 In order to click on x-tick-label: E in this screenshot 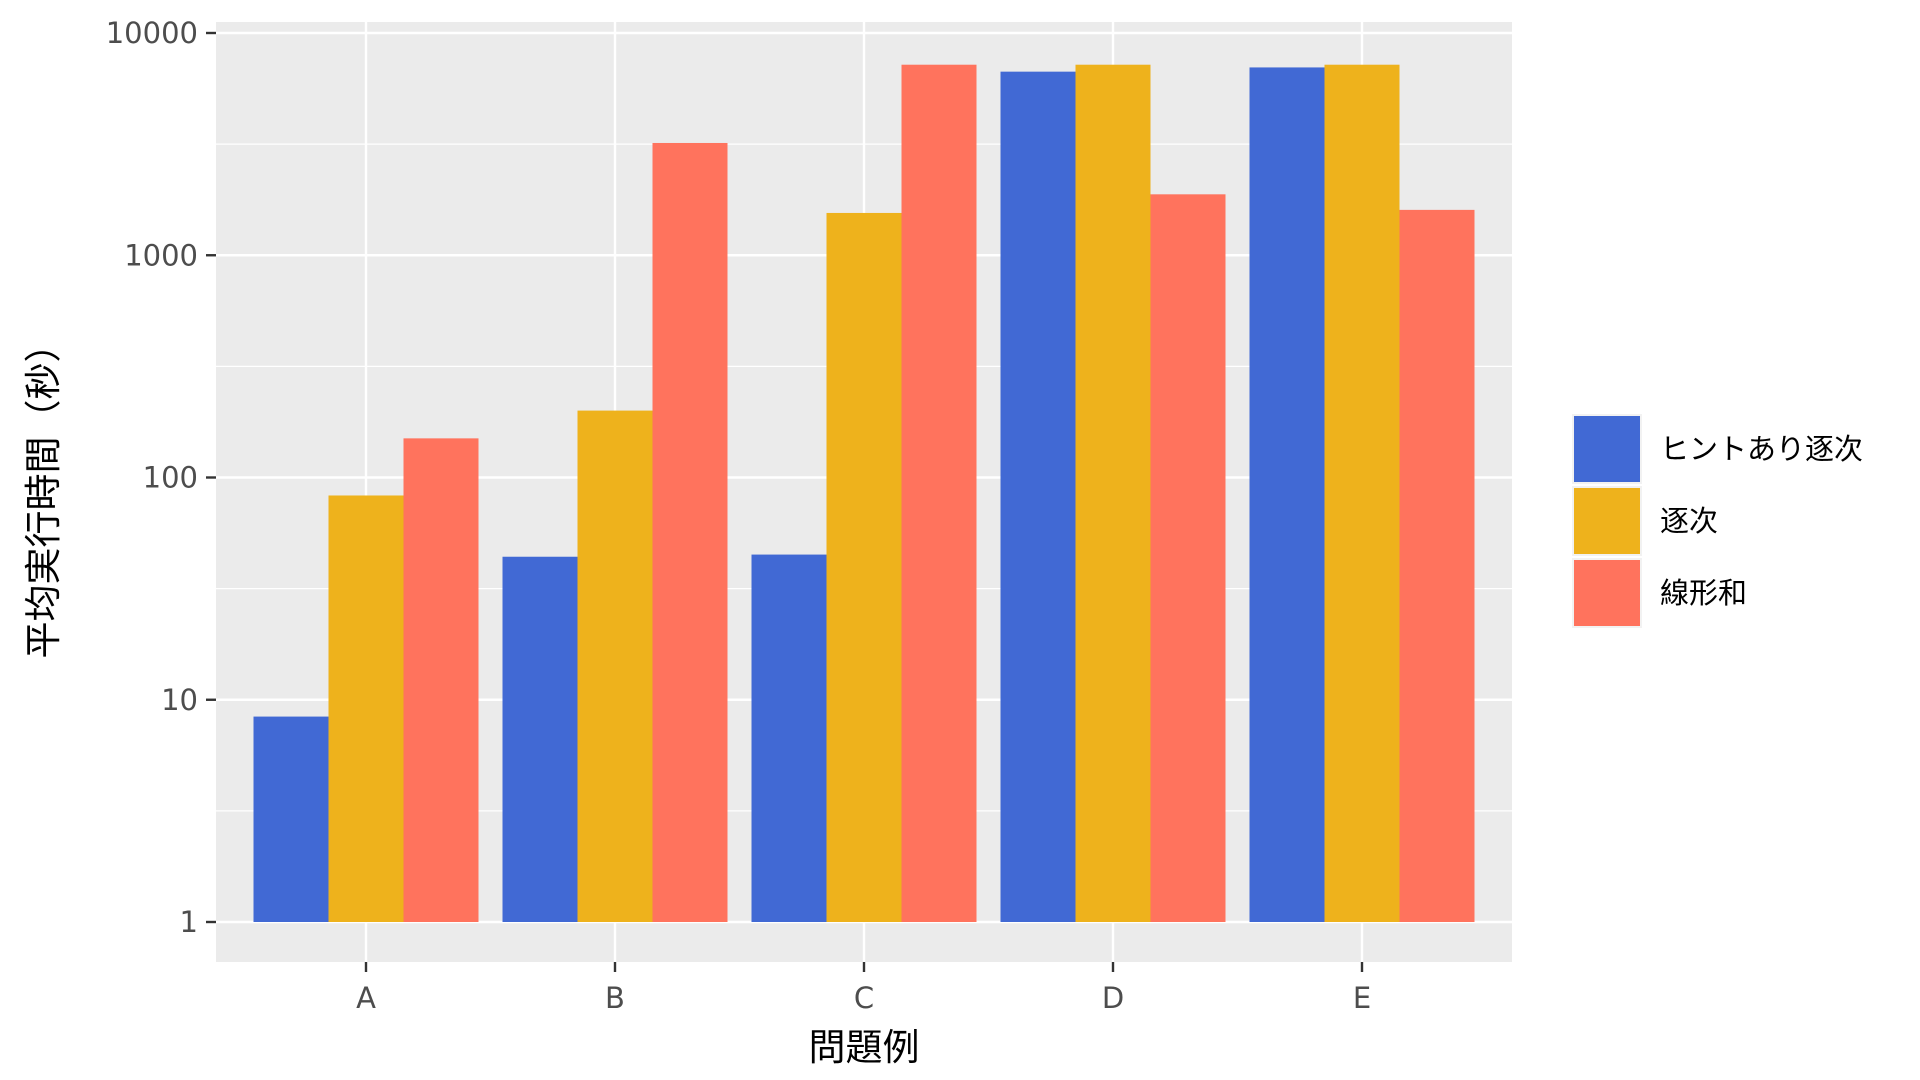, I will do `click(1362, 998)`.